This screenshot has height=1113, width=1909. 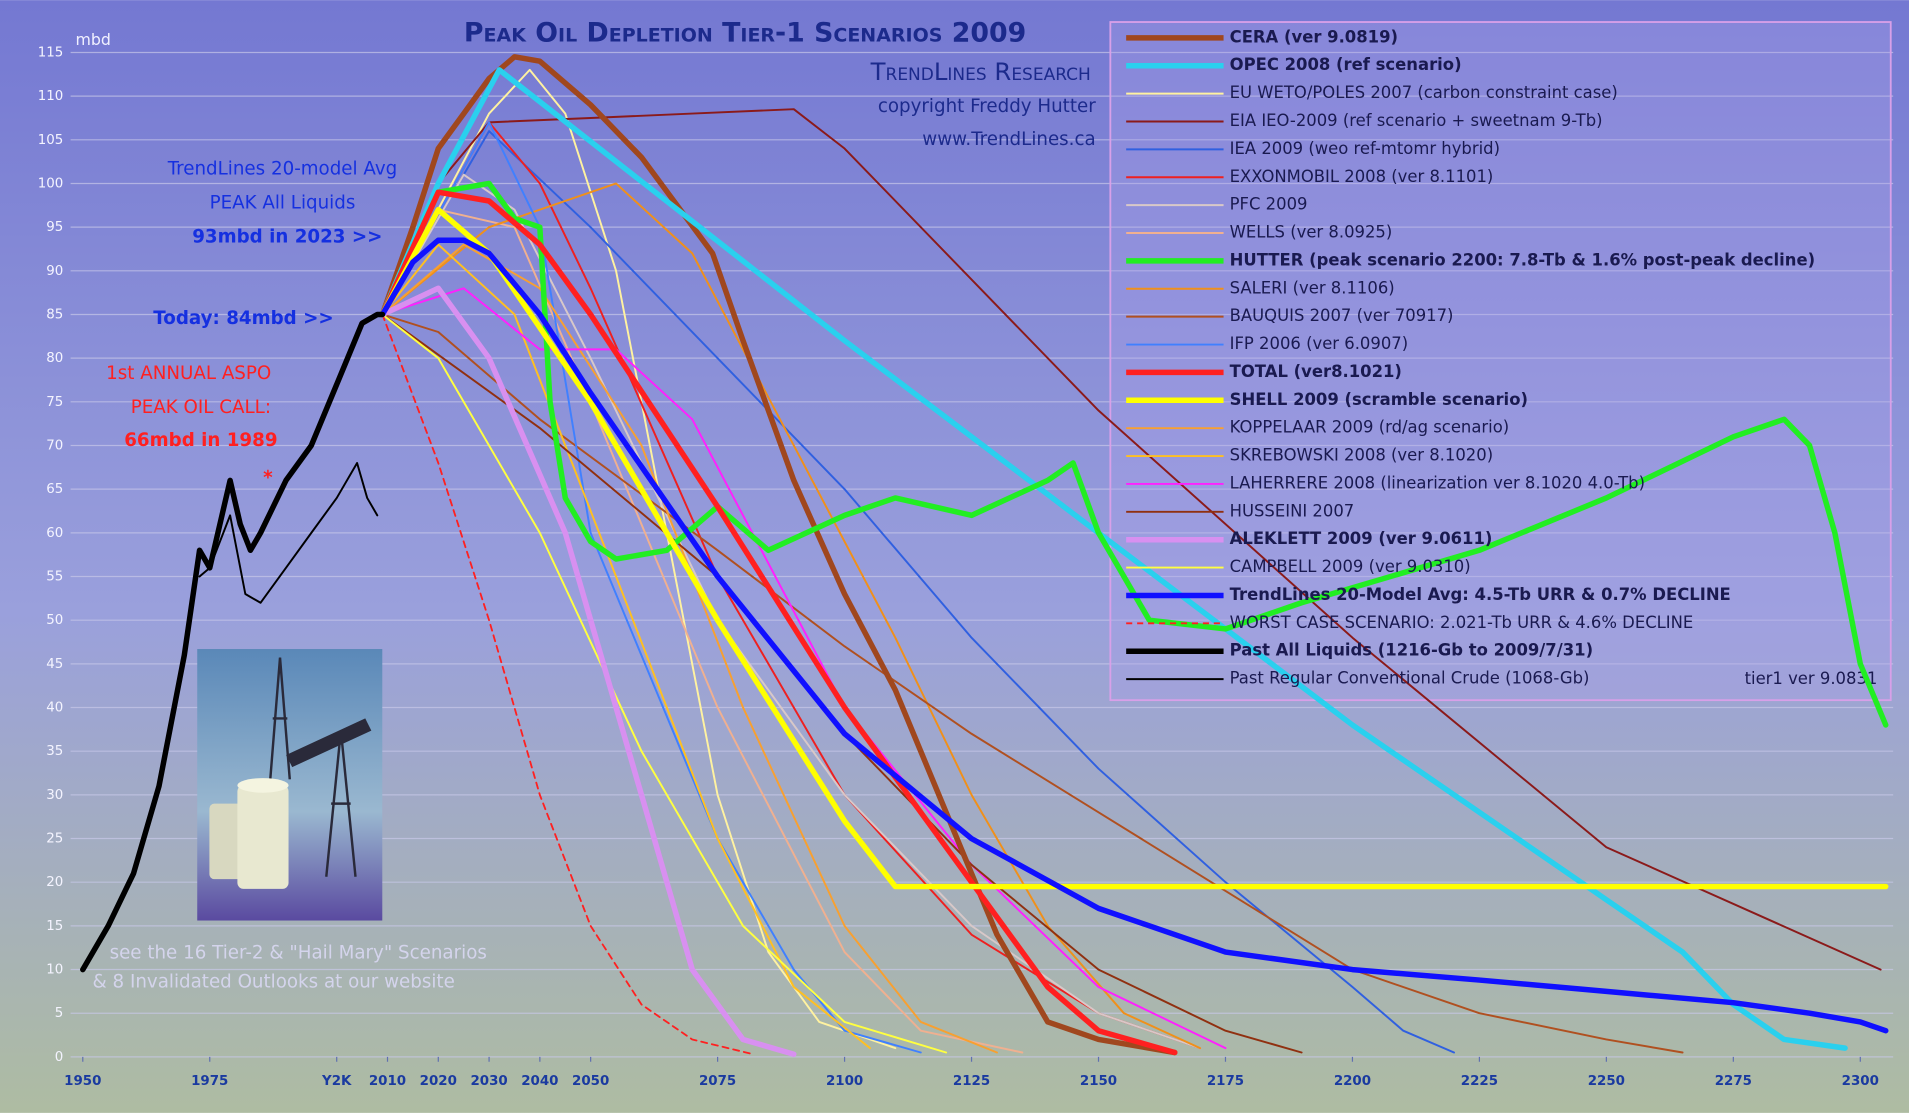 I want to click on y-tick-label: 115, so click(x=51, y=52).